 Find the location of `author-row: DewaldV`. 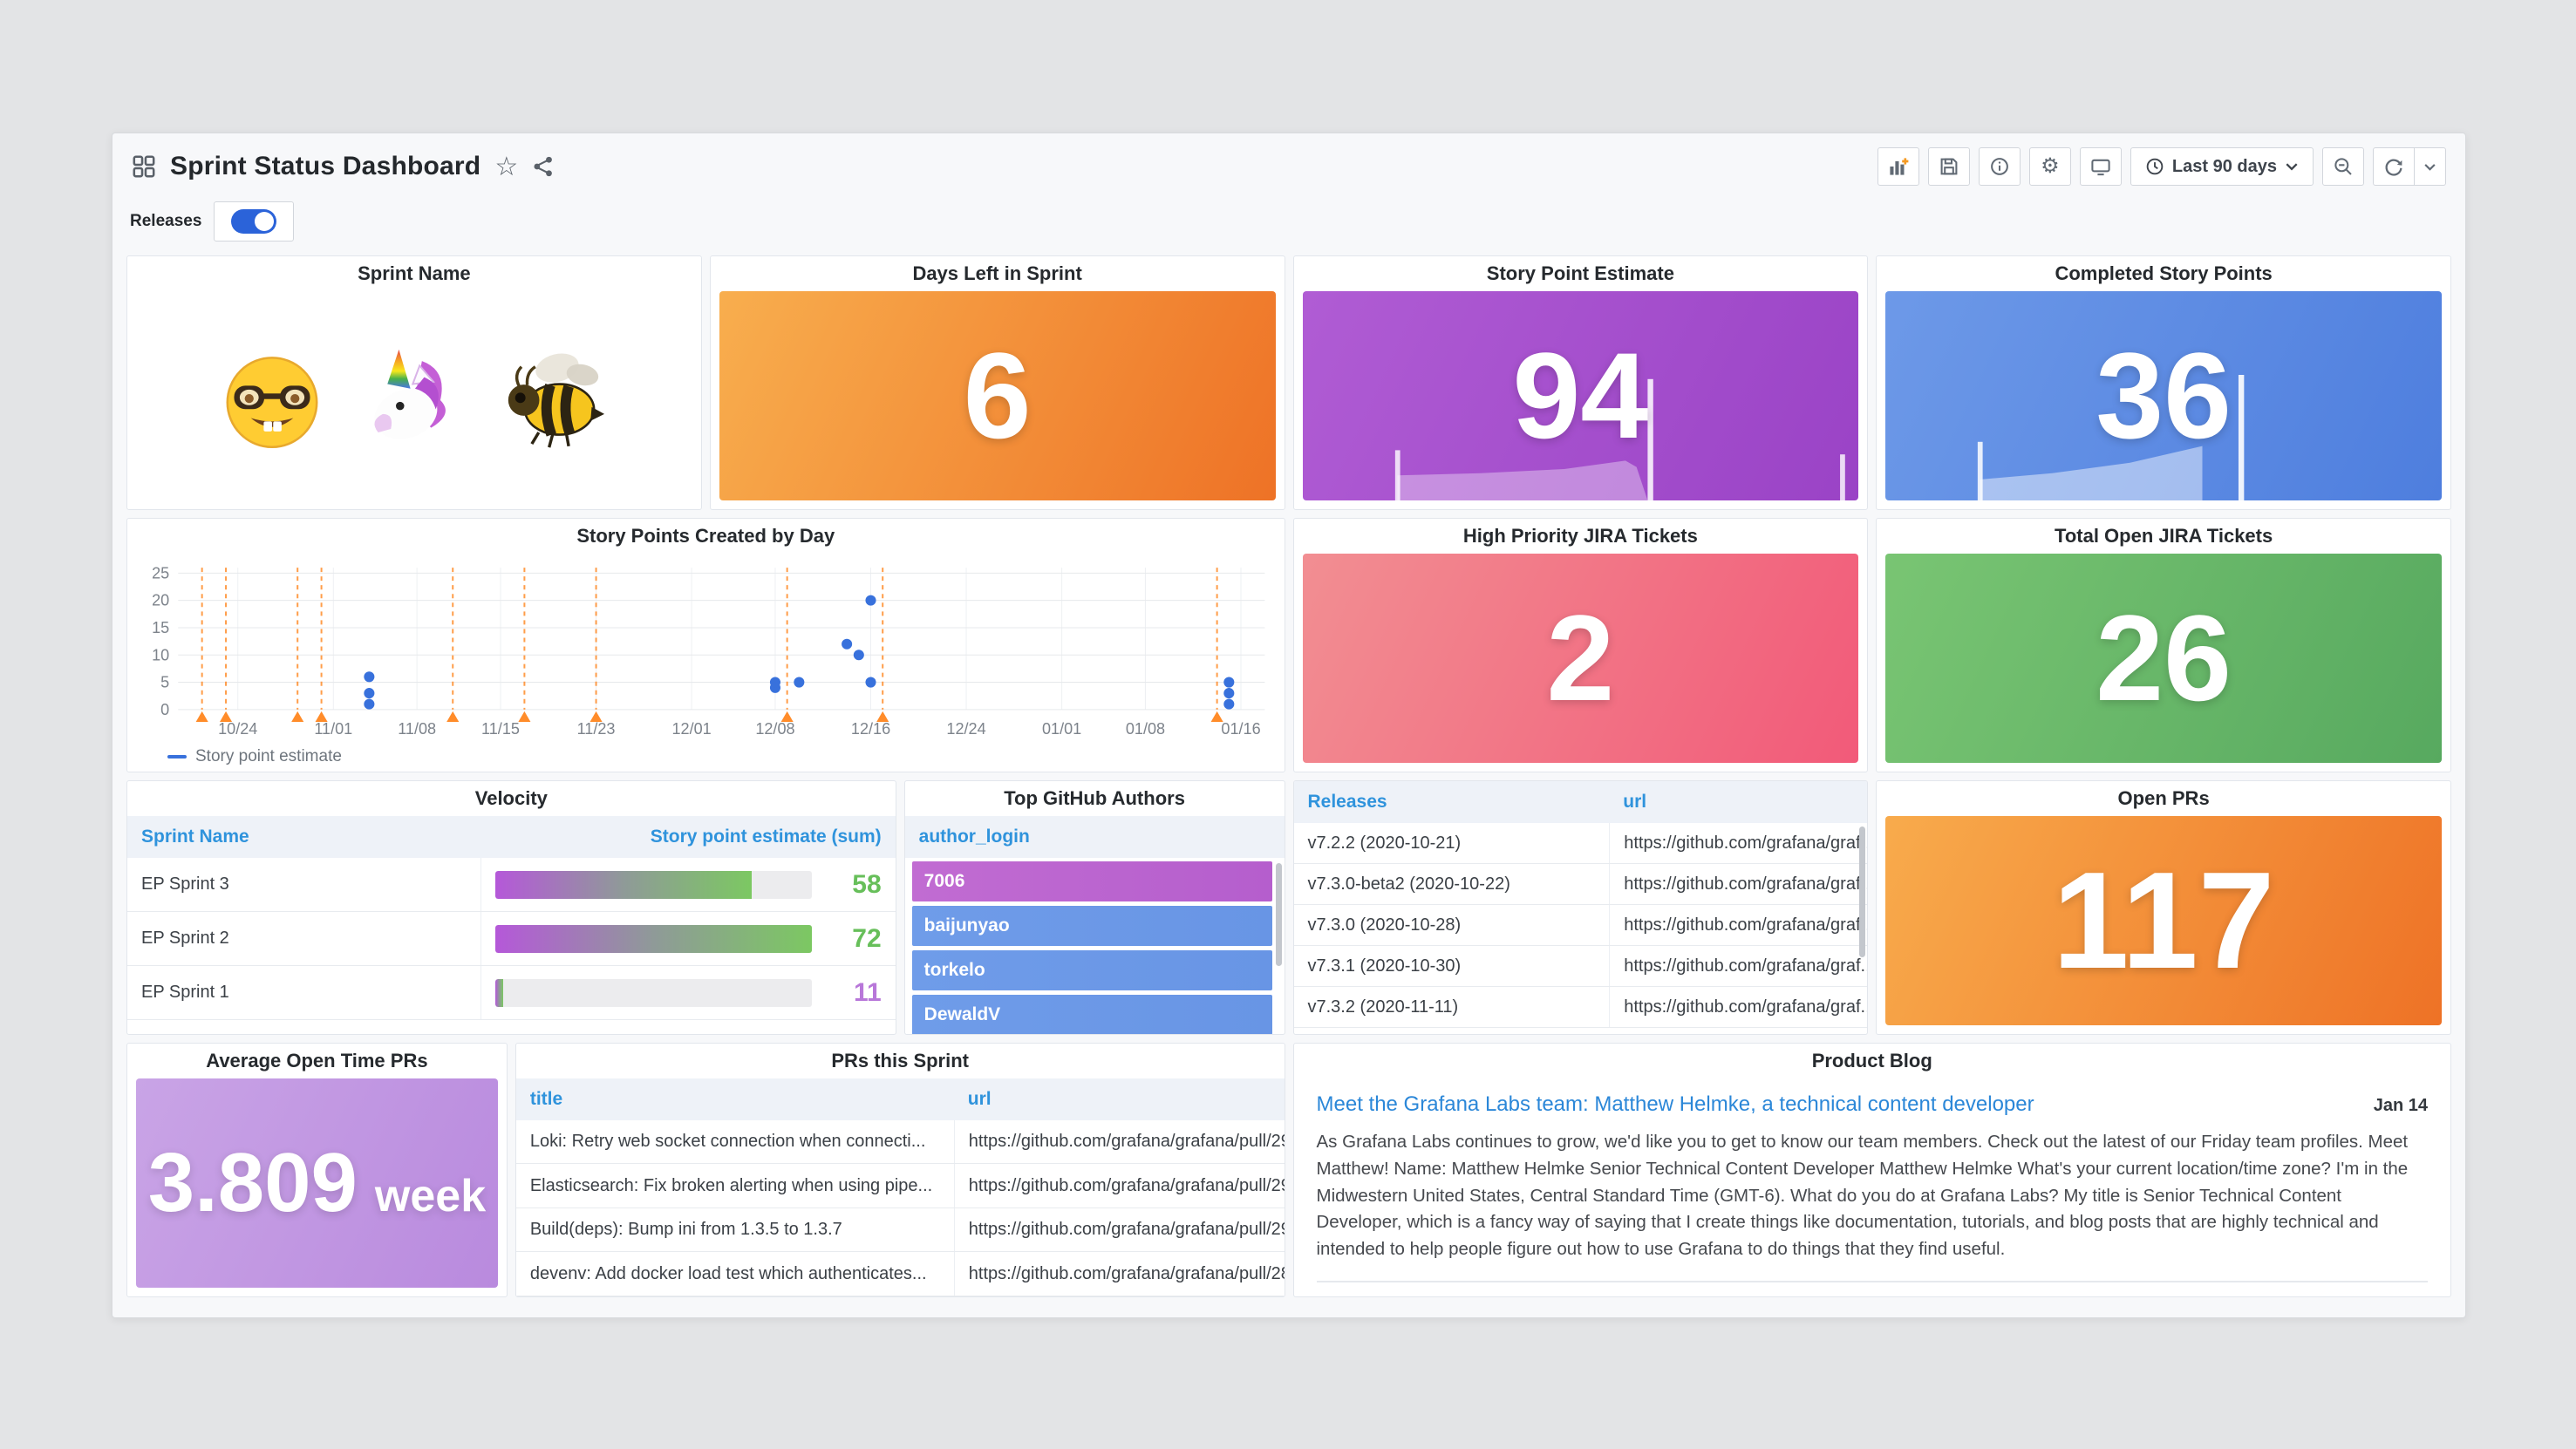

author-row: DewaldV is located at coordinates (1091, 1014).